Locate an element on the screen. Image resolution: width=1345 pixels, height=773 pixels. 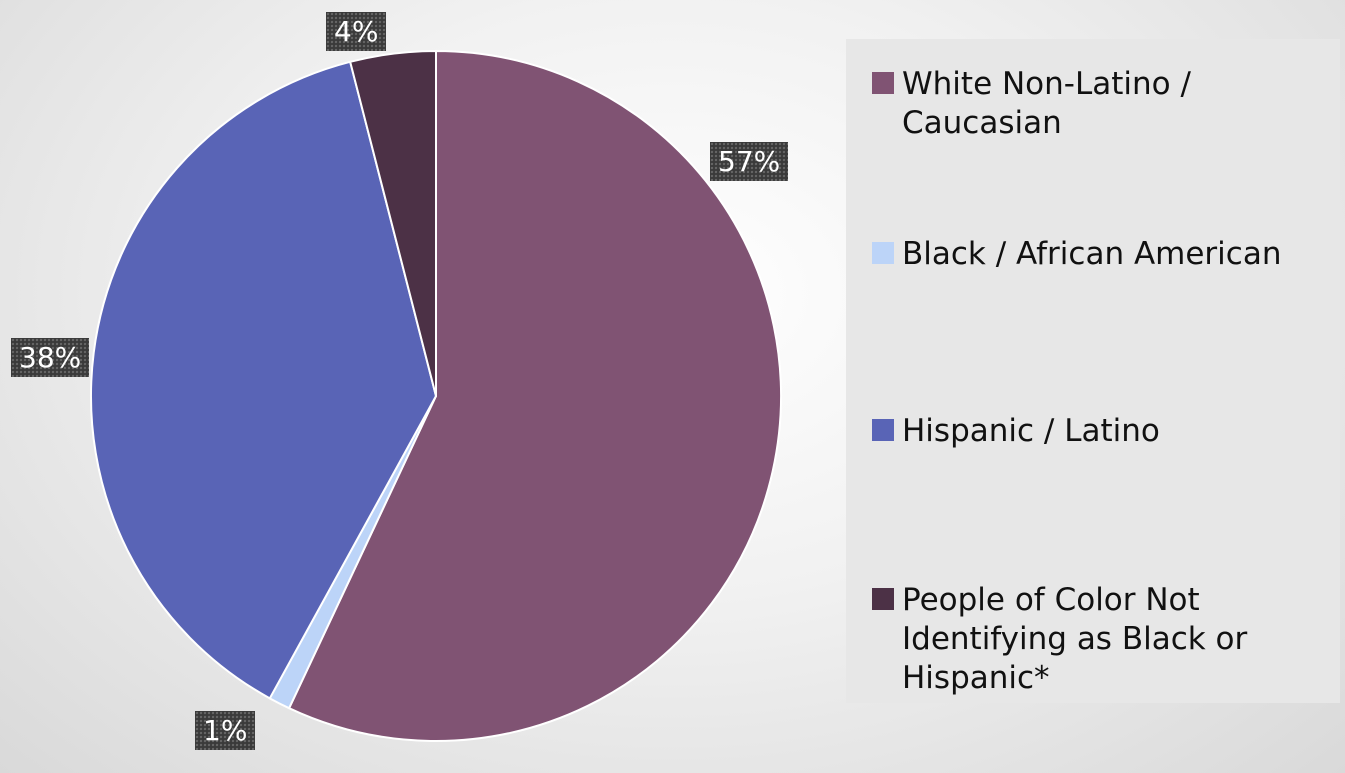
legend-label-hispanic: Hispanic / Latino is located at coordinates (1031, 431).